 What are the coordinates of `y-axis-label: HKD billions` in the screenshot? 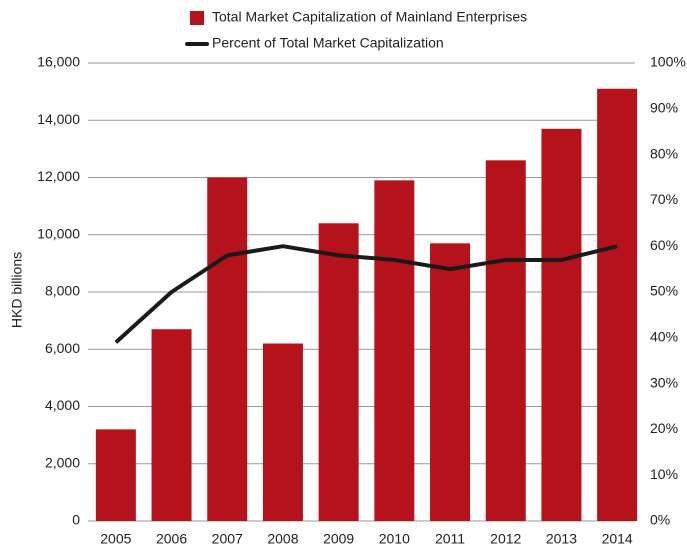 It's located at (17, 290).